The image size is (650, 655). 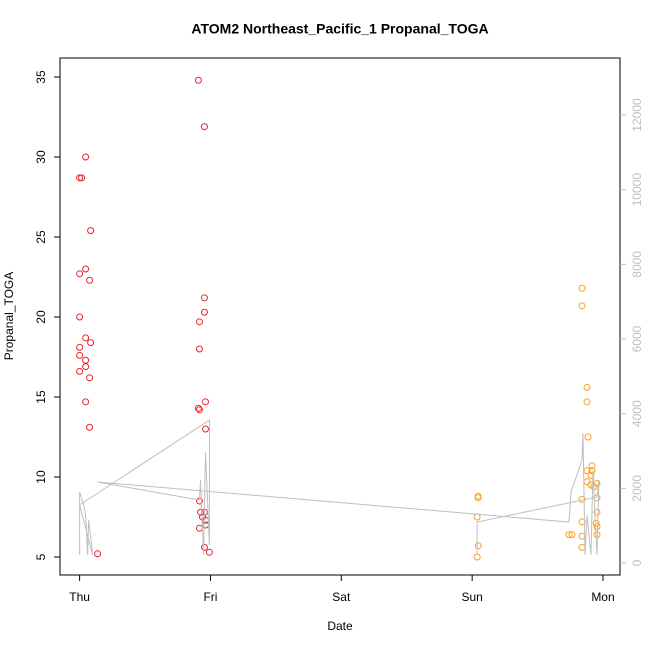 I want to click on y-axis-label: Propanal_TOGA, so click(x=9, y=316).